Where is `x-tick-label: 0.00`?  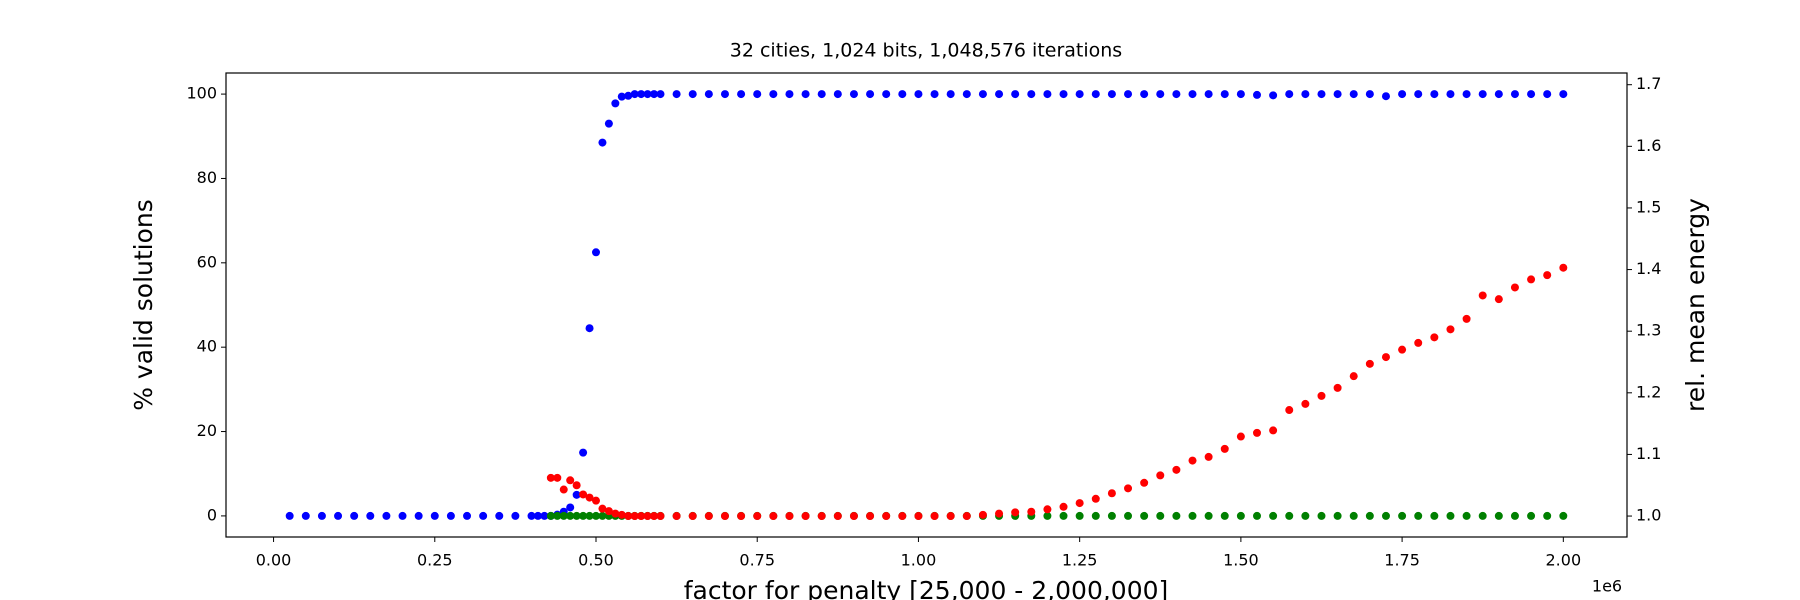
x-tick-label: 0.00 is located at coordinates (274, 560).